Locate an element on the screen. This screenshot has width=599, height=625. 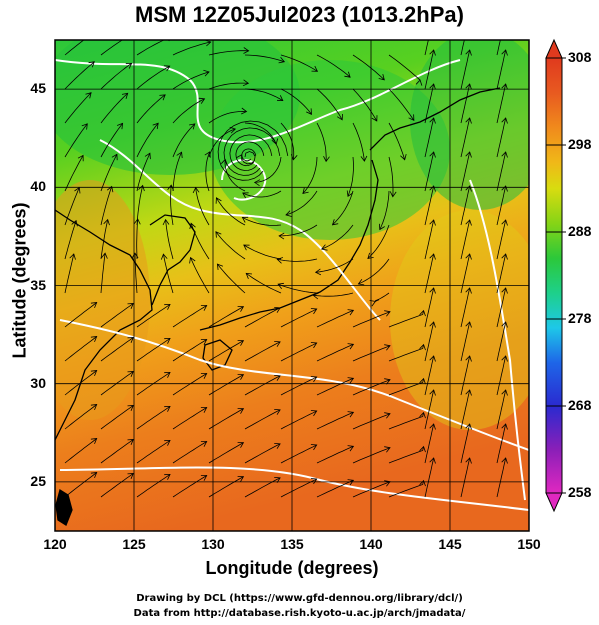
colorbar-ticks is located at coordinates (556, 275).